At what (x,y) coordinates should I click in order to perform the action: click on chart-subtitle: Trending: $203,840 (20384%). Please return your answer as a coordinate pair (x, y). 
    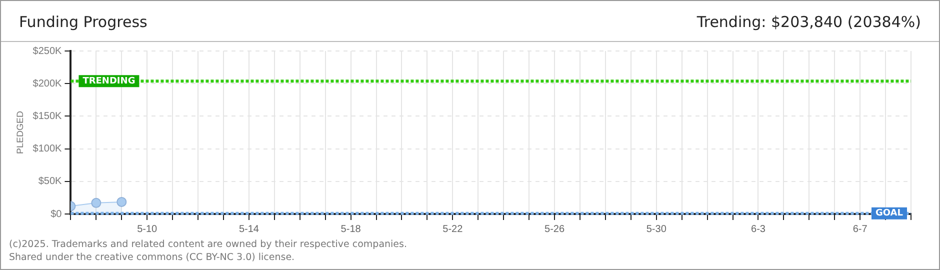
    Looking at the image, I should click on (808, 22).